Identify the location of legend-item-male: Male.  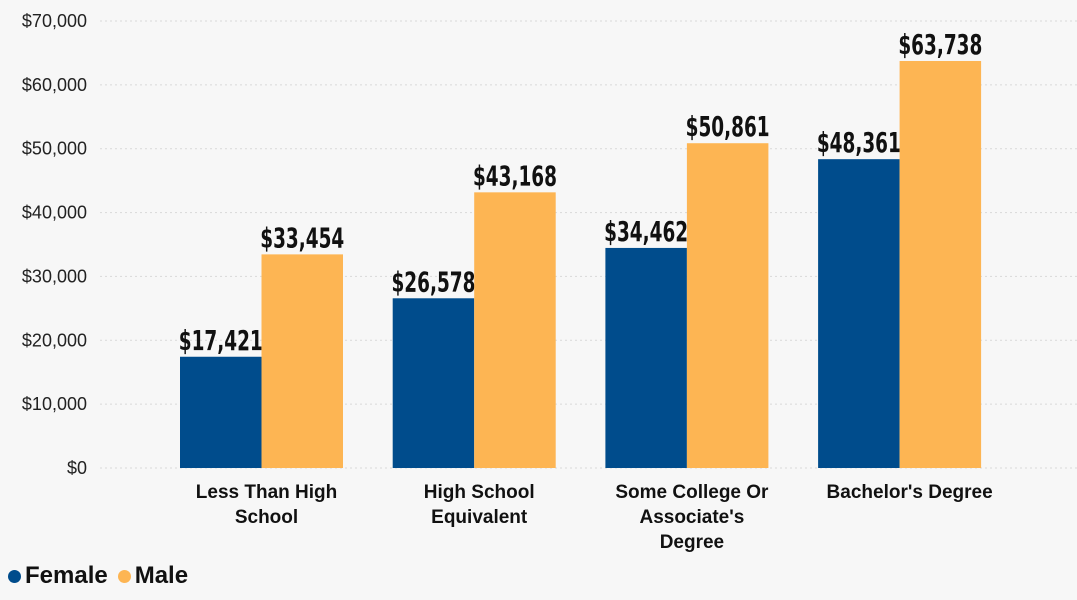
(153, 576).